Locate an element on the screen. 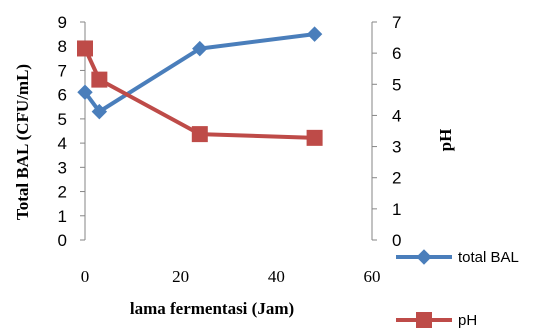 The width and height of the screenshot is (541, 329). x-axis-title: lama fermentasi (Jam) is located at coordinates (212, 308).